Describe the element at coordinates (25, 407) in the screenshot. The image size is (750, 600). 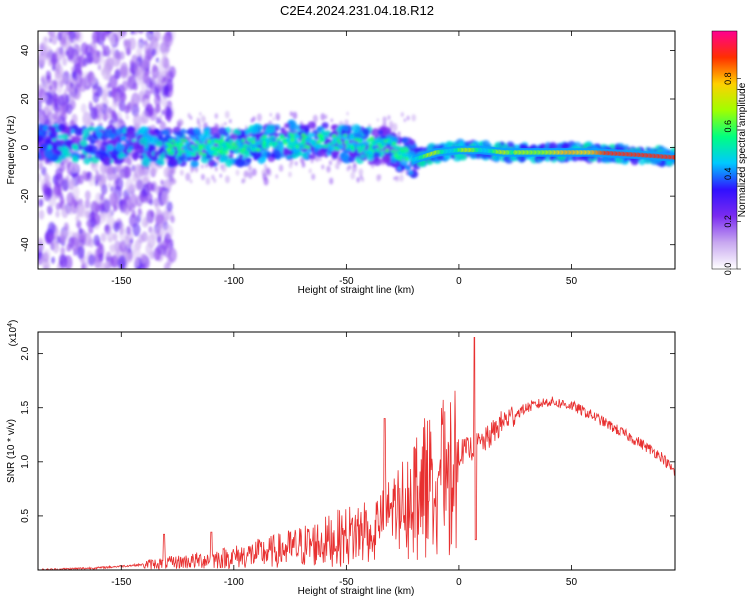
I see `y-tick-label: 1.5` at that location.